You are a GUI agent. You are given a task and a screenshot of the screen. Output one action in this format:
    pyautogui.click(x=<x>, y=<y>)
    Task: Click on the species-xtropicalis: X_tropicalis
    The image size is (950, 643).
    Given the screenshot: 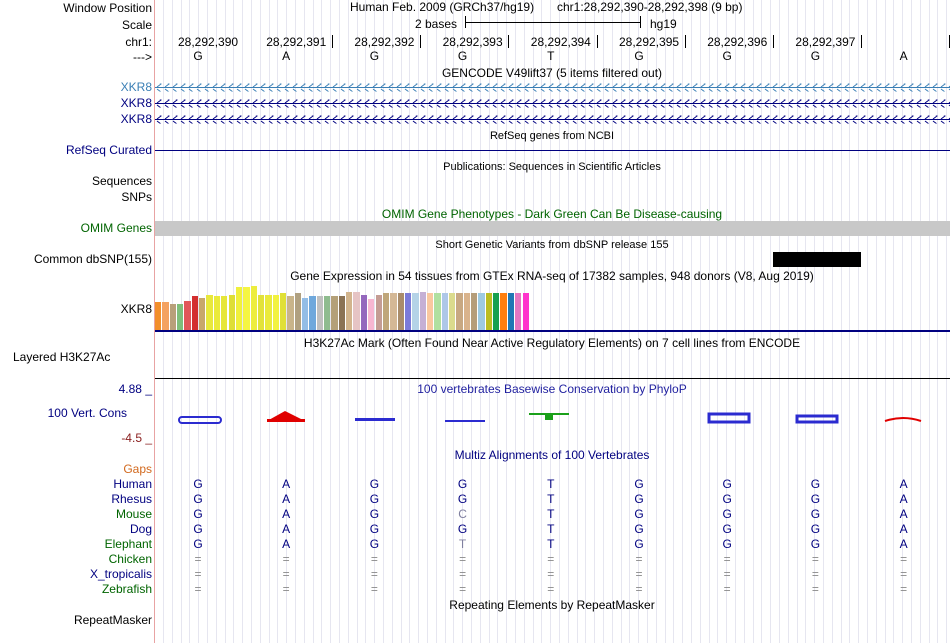 What is the action you would take?
    pyautogui.click(x=120, y=574)
    